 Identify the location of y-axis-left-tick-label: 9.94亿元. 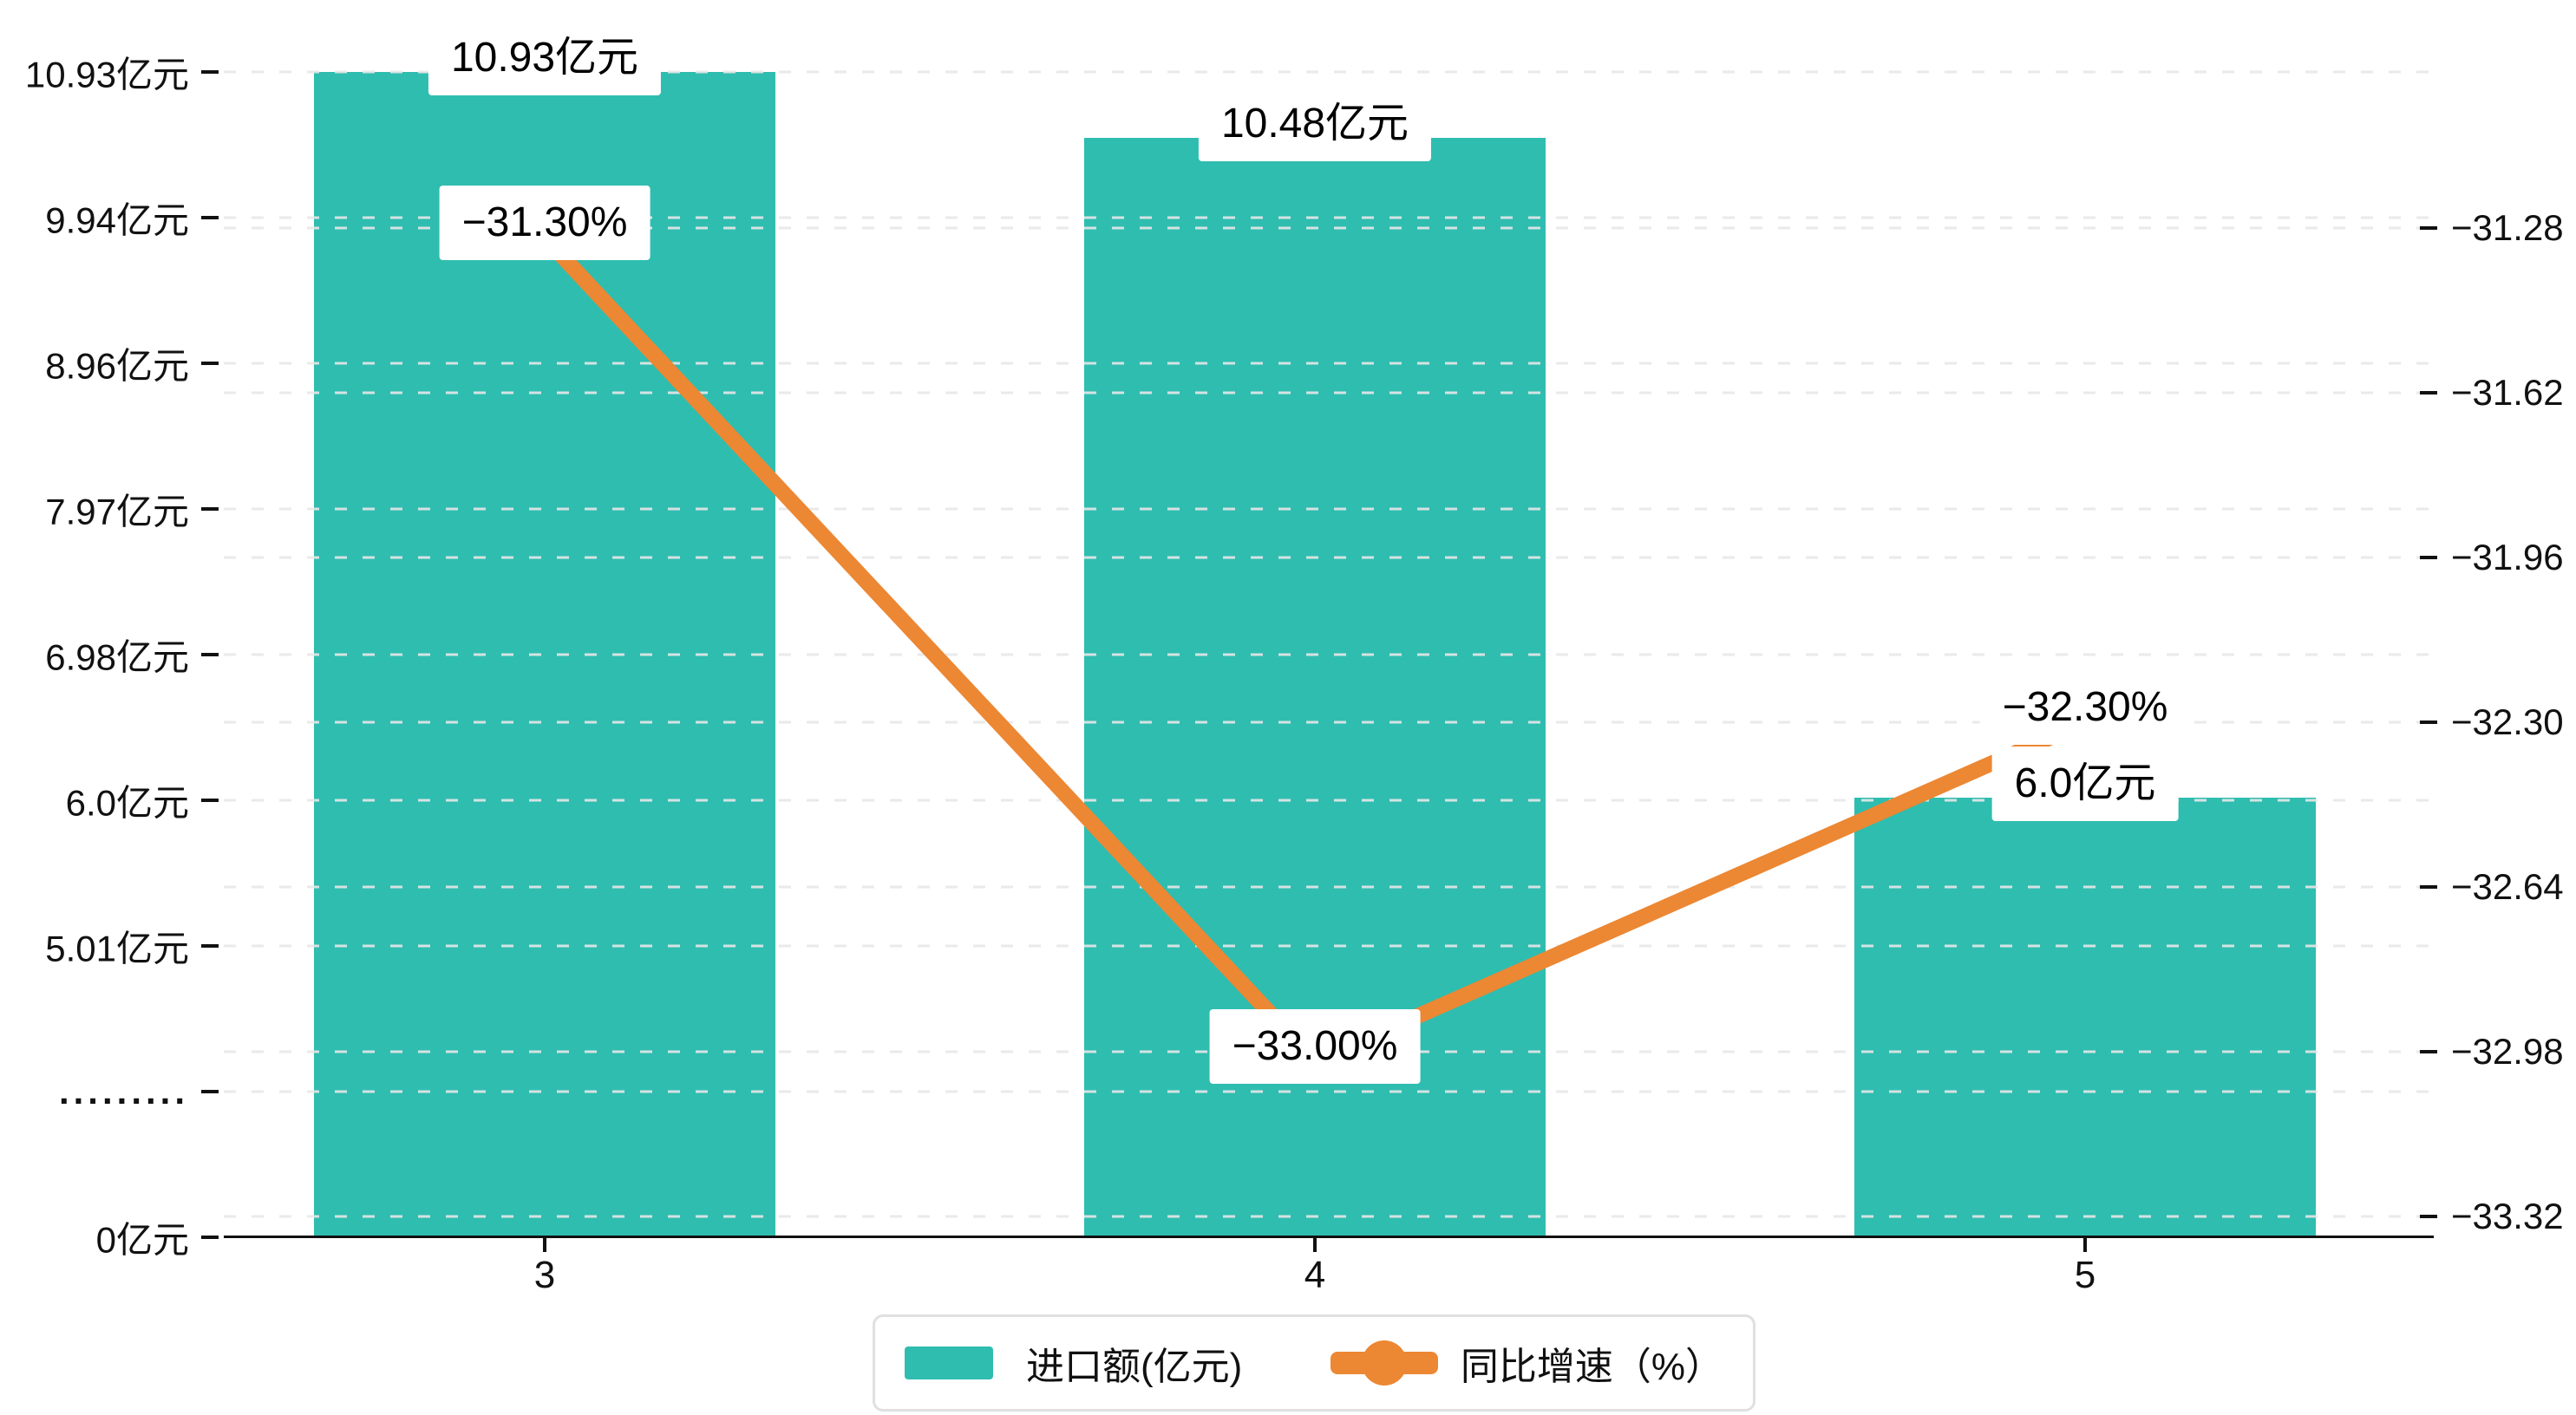
(117, 220).